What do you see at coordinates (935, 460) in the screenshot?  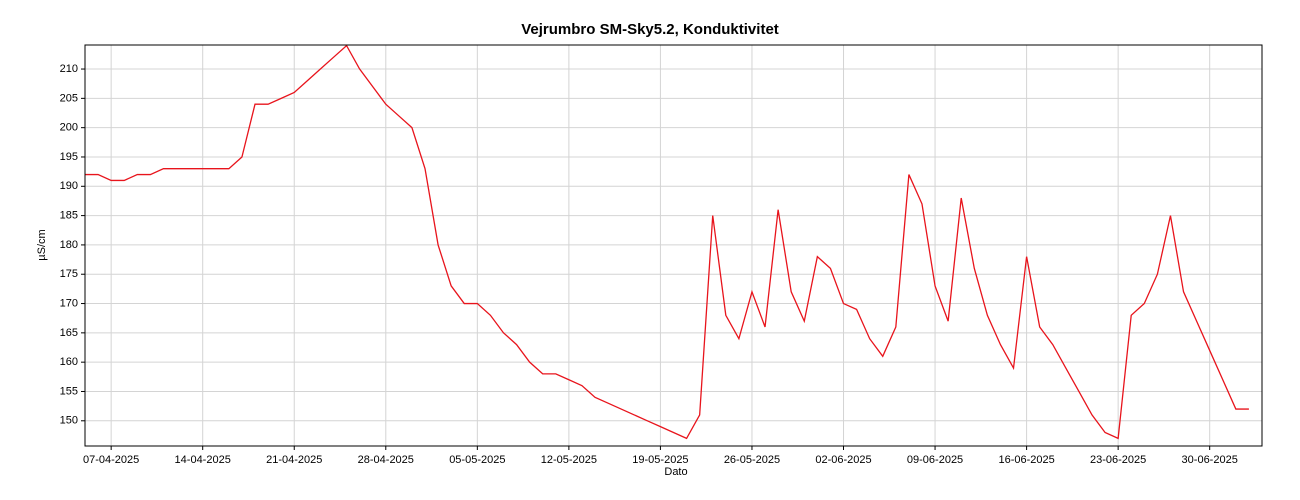 I see `x-tick-label: 09-06-2025` at bounding box center [935, 460].